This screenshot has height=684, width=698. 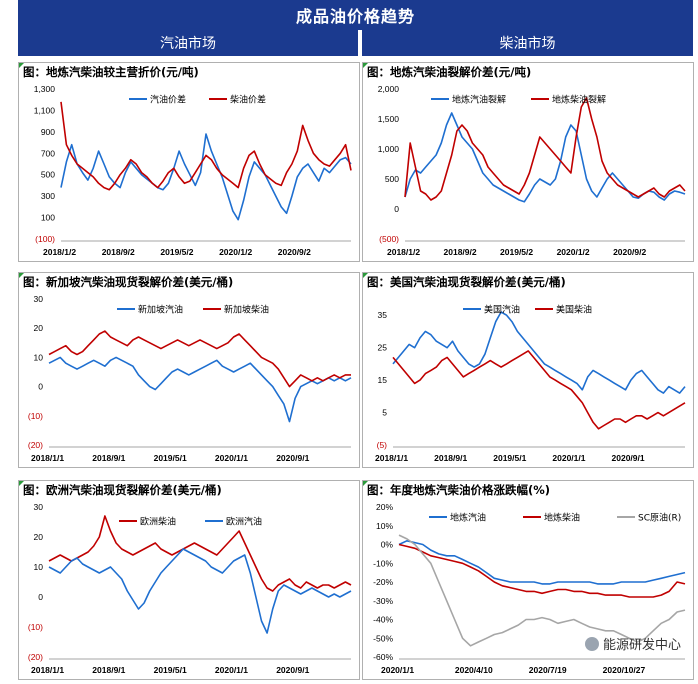 What do you see at coordinates (160, 310) in the screenshot?
I see `legend-label: 新加坡汽油` at bounding box center [160, 310].